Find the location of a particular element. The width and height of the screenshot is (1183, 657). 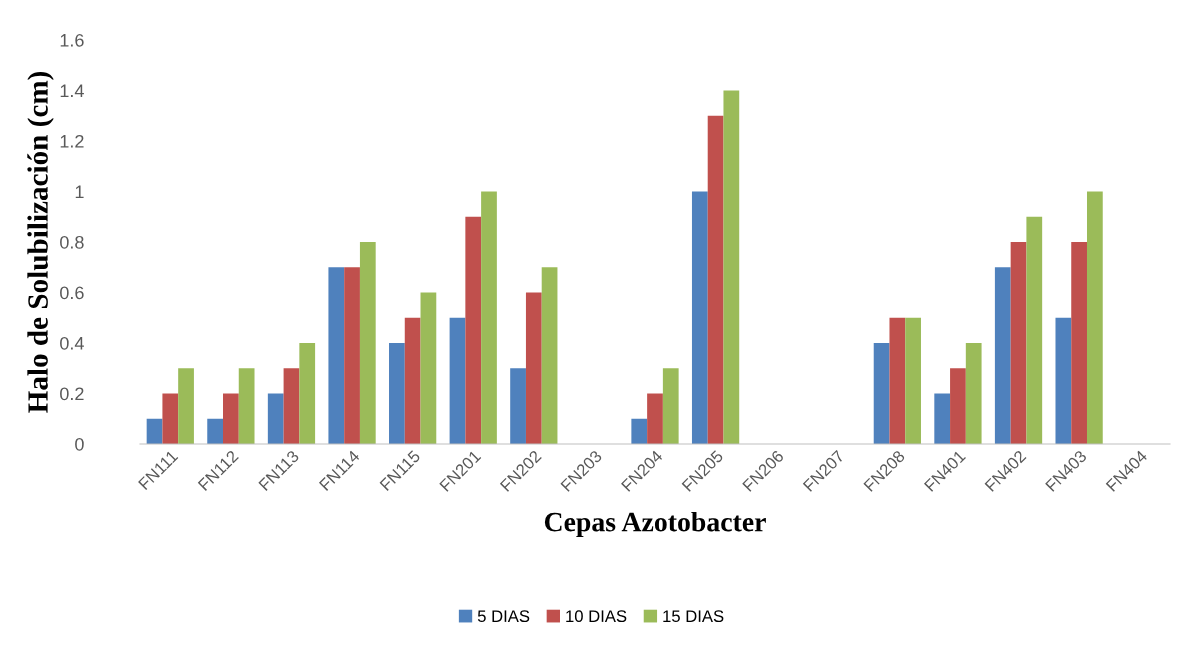

y-axis-title: Halo de Solubilización (cm) is located at coordinates (40, 242).